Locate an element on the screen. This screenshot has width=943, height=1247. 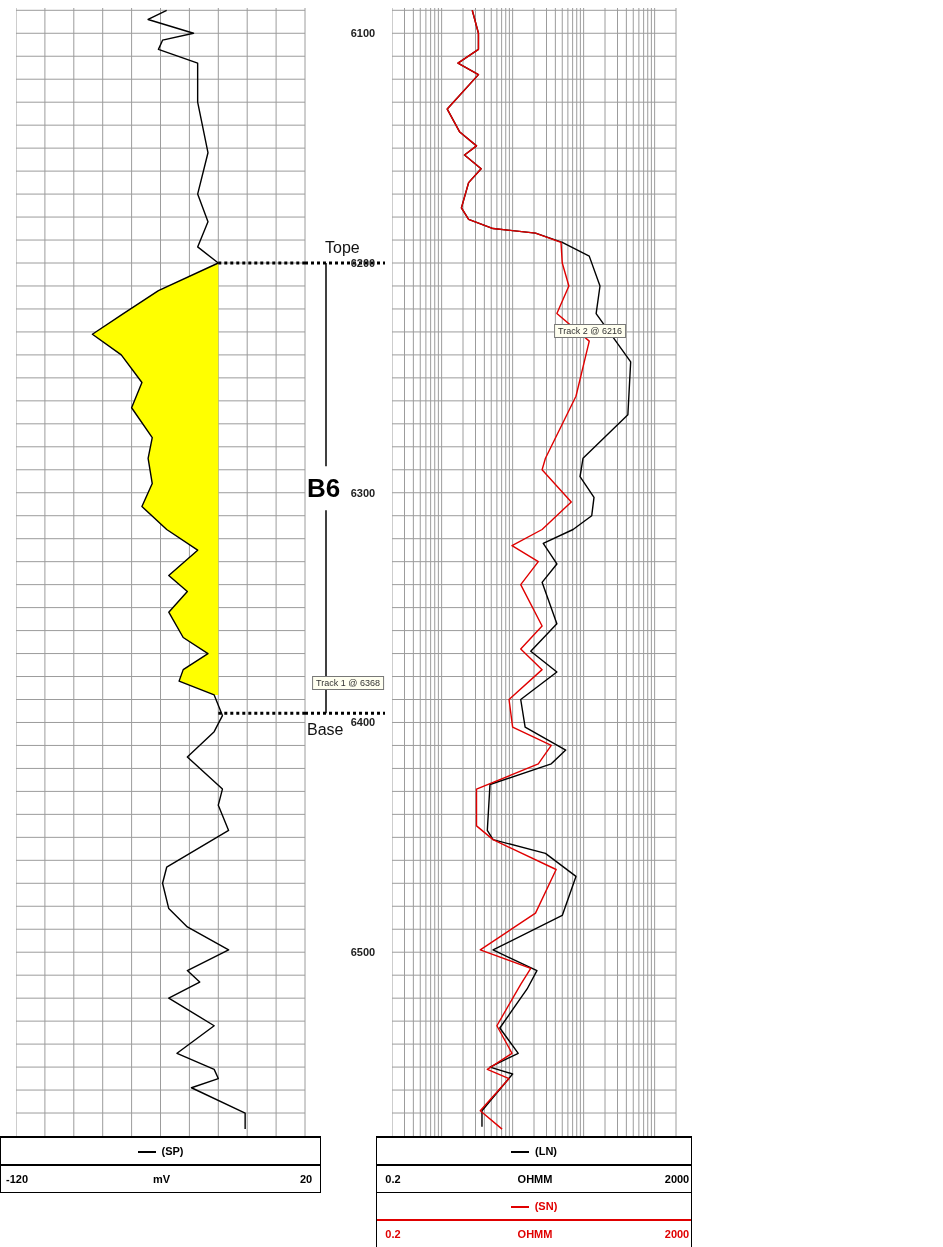
y-tick-label: 6300 is located at coordinates (363, 492).